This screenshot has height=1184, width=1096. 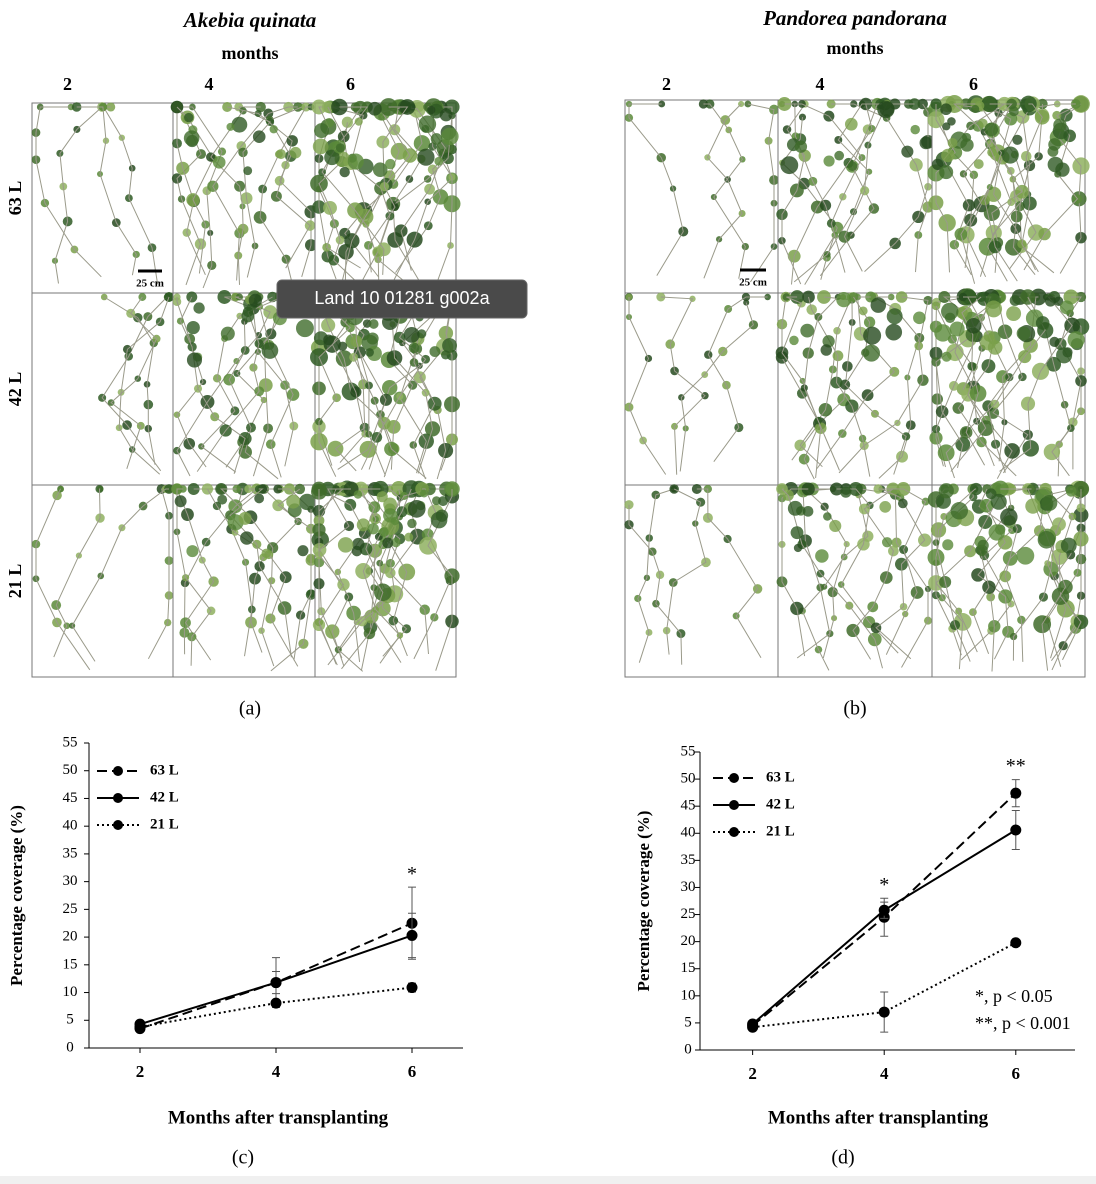 What do you see at coordinates (249, 20) in the screenshot?
I see `species-title: Akebia quinata` at bounding box center [249, 20].